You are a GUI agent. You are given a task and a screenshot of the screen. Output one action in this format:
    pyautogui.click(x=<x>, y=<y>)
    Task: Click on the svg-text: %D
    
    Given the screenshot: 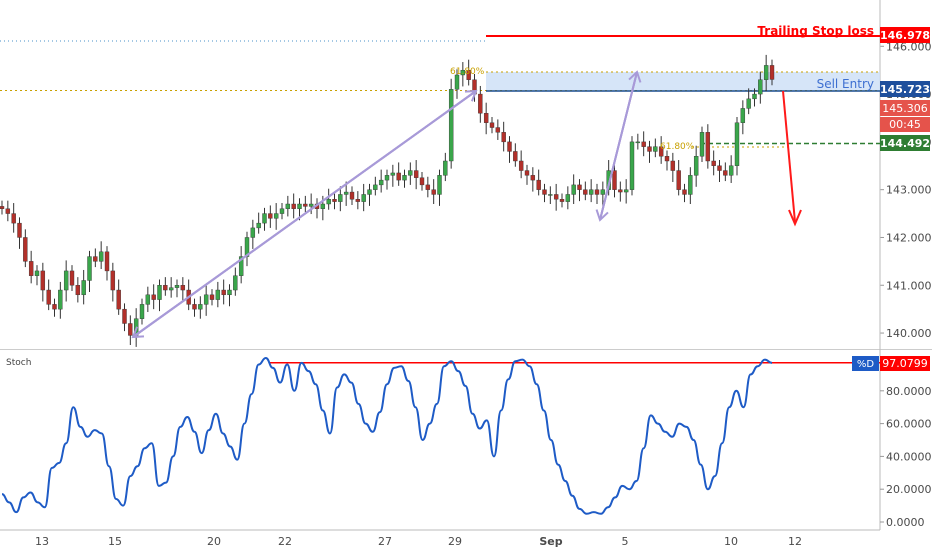 What is the action you would take?
    pyautogui.click(x=866, y=364)
    